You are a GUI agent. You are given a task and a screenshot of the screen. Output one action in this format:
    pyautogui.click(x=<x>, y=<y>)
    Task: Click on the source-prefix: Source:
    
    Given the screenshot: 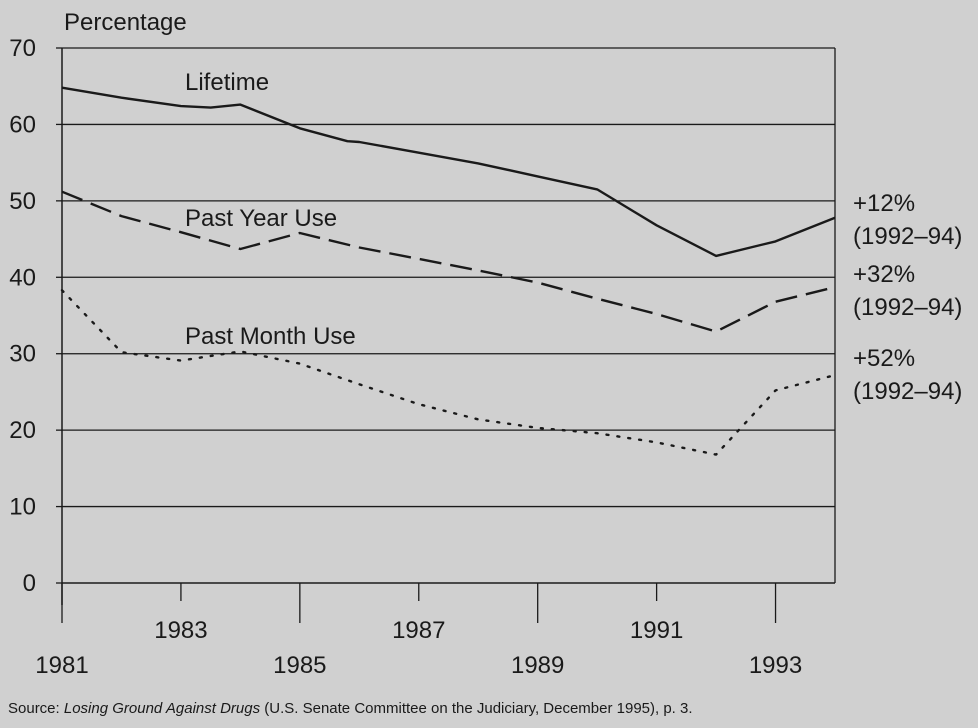 What is the action you would take?
    pyautogui.click(x=36, y=708)
    